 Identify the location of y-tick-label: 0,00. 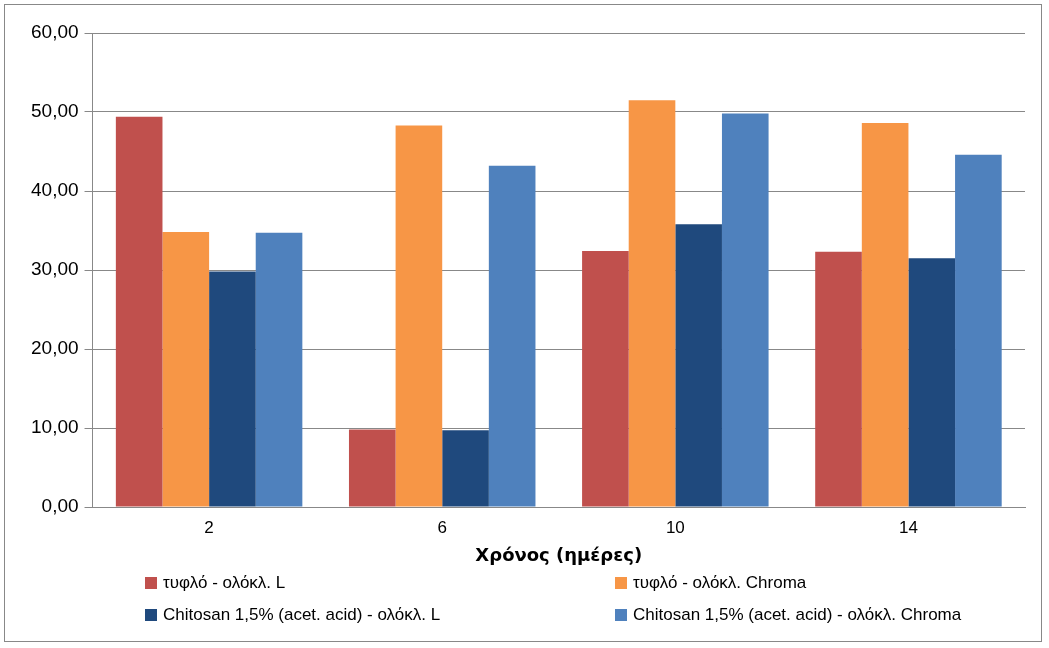
(60, 506).